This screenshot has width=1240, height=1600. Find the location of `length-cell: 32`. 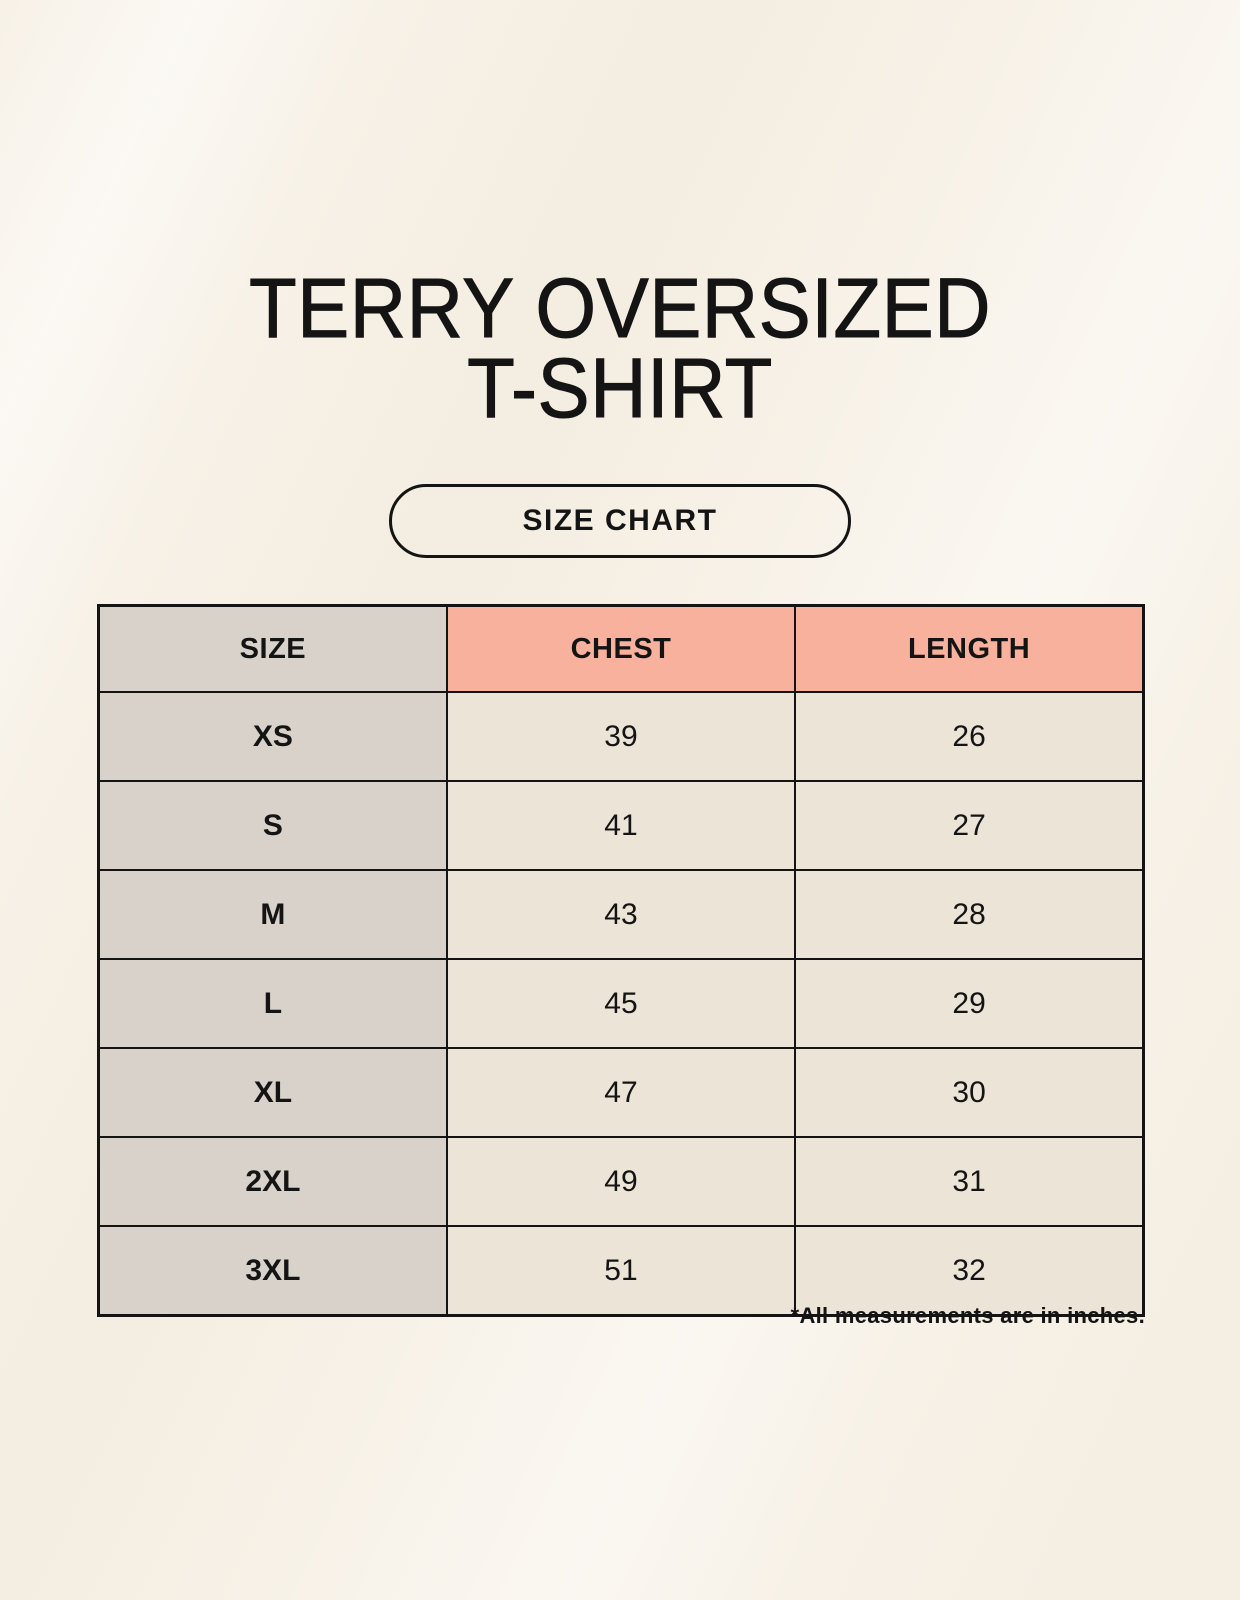

length-cell: 32 is located at coordinates (969, 1271).